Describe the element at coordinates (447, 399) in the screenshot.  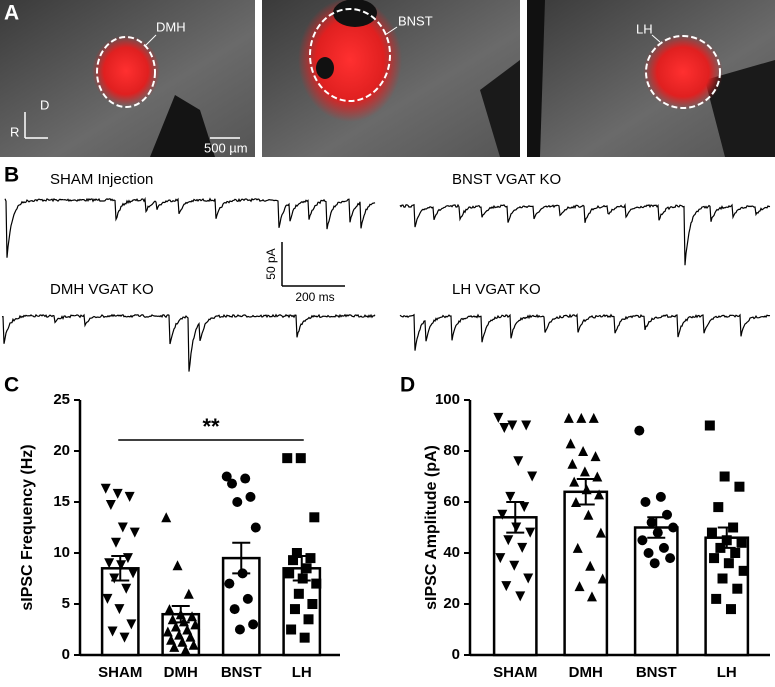
I see `y-tick-label: 100` at that location.